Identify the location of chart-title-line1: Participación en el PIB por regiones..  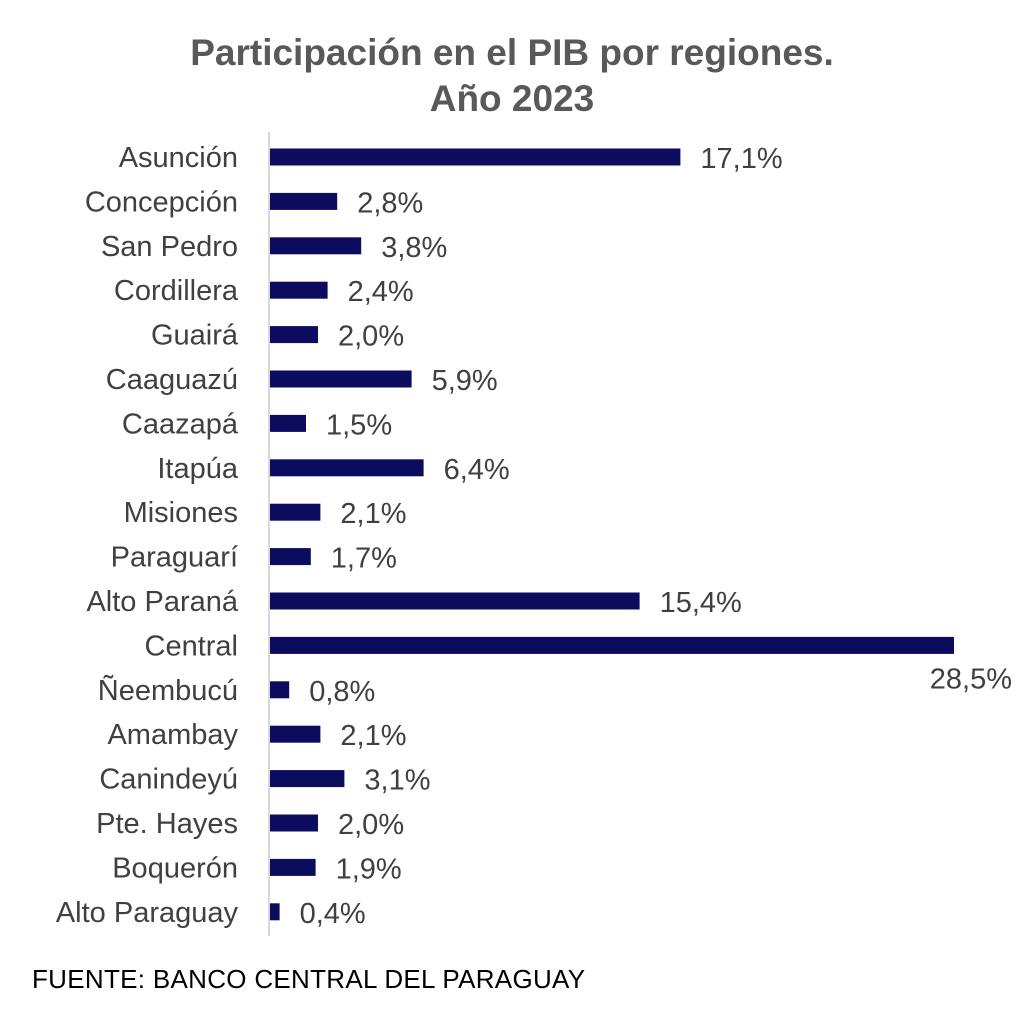
(512, 52).